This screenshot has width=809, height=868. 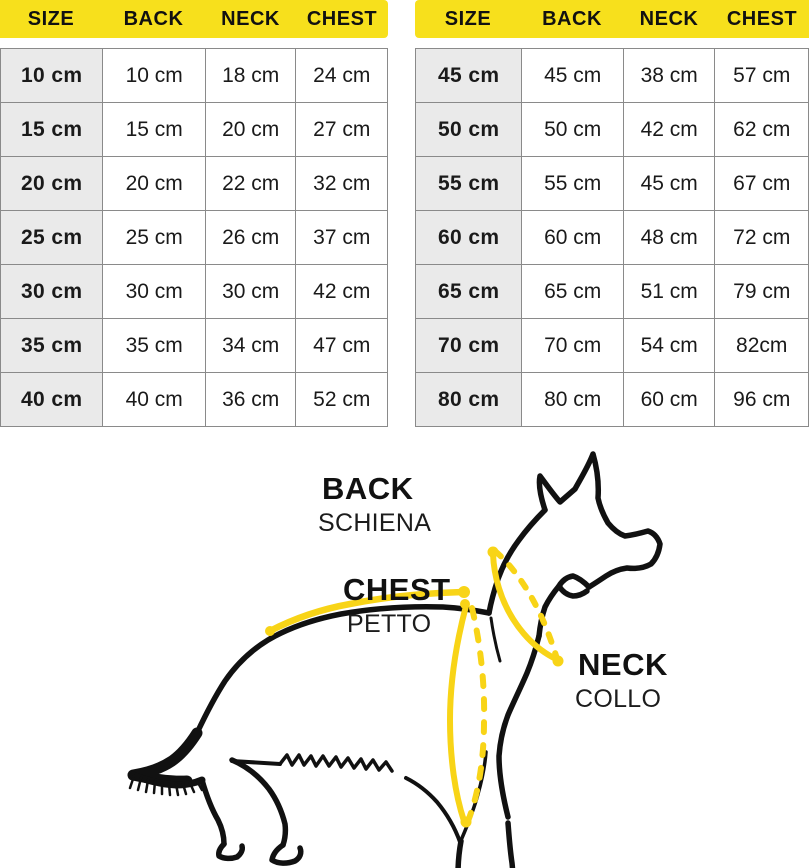 What do you see at coordinates (572, 75) in the screenshot?
I see `cell-back: 45 cm` at bounding box center [572, 75].